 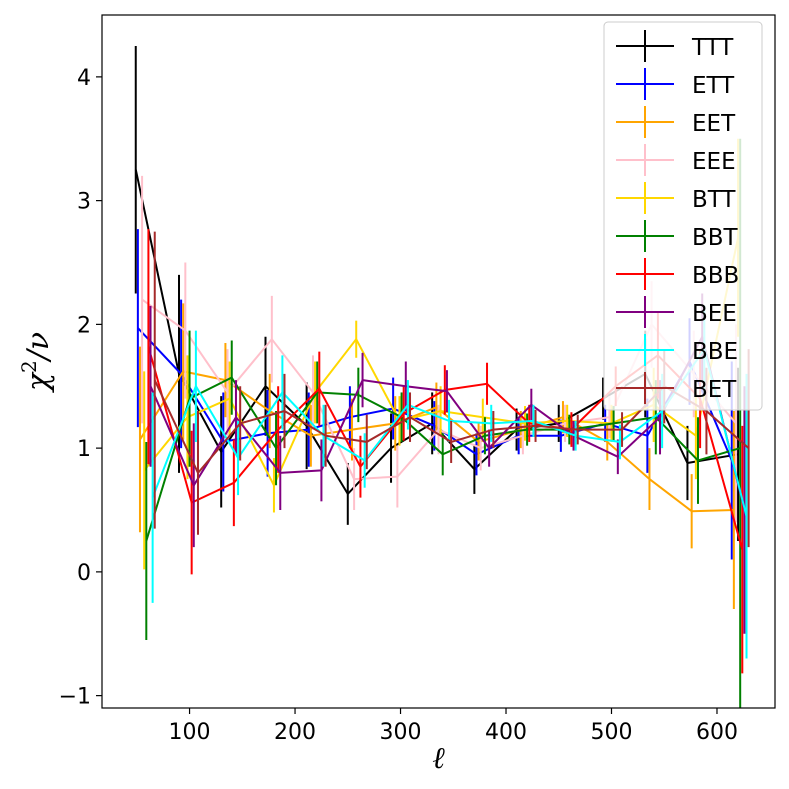 What do you see at coordinates (713, 86) in the screenshot?
I see `legend-label-ett: ETT` at bounding box center [713, 86].